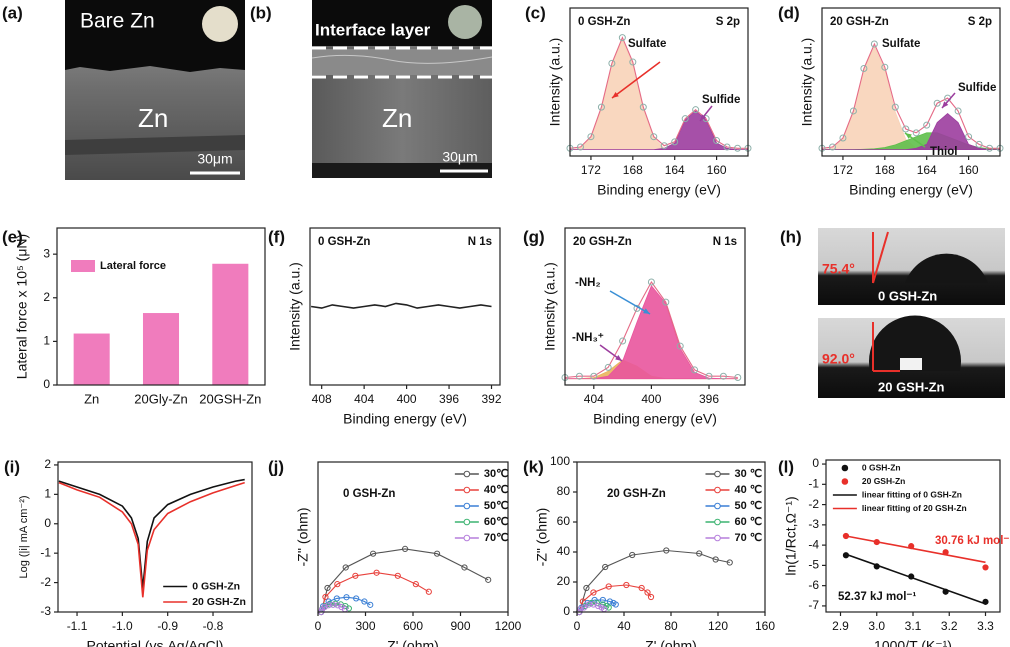 This screenshot has height=647, width=1010. What do you see at coordinates (717, 170) in the screenshot?
I see `x-tick-label: 160` at bounding box center [717, 170].